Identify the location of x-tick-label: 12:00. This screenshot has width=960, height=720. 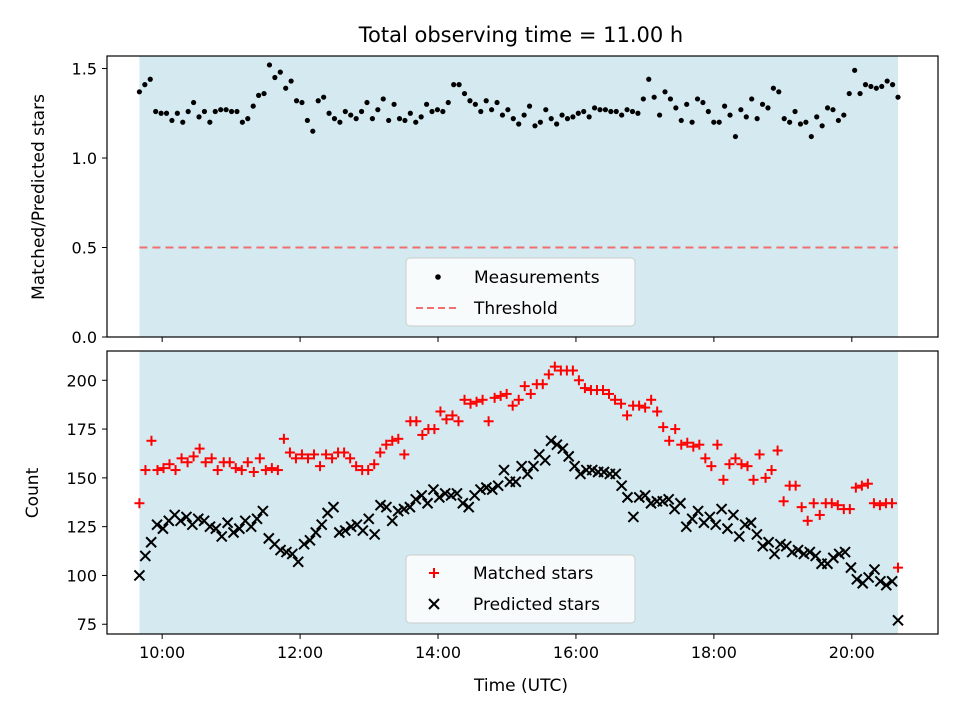
(300, 652).